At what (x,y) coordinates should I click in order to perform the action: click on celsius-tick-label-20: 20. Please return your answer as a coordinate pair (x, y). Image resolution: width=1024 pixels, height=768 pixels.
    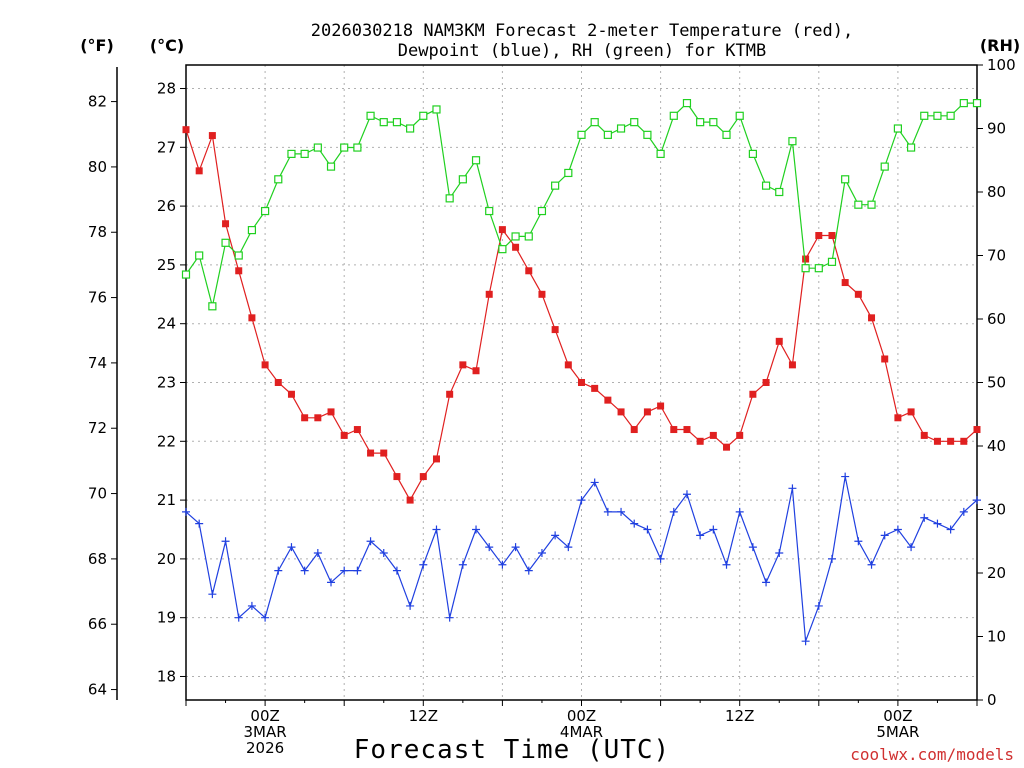
    Looking at the image, I should click on (166, 559).